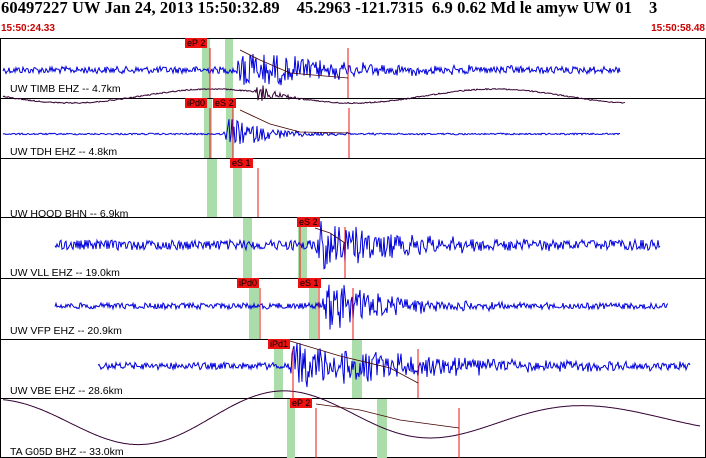 The width and height of the screenshot is (706, 458). I want to click on trace-label-hood: UW HOOD BHN -- 6.9km, so click(69, 214).